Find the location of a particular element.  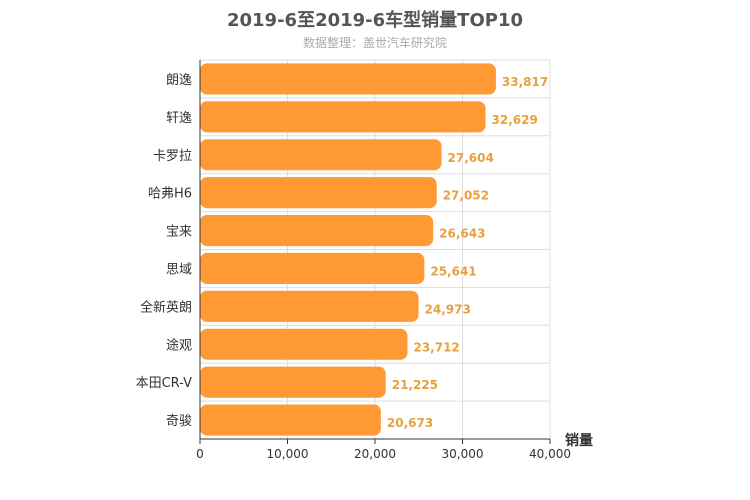

value-label: 21,225 is located at coordinates (415, 385).